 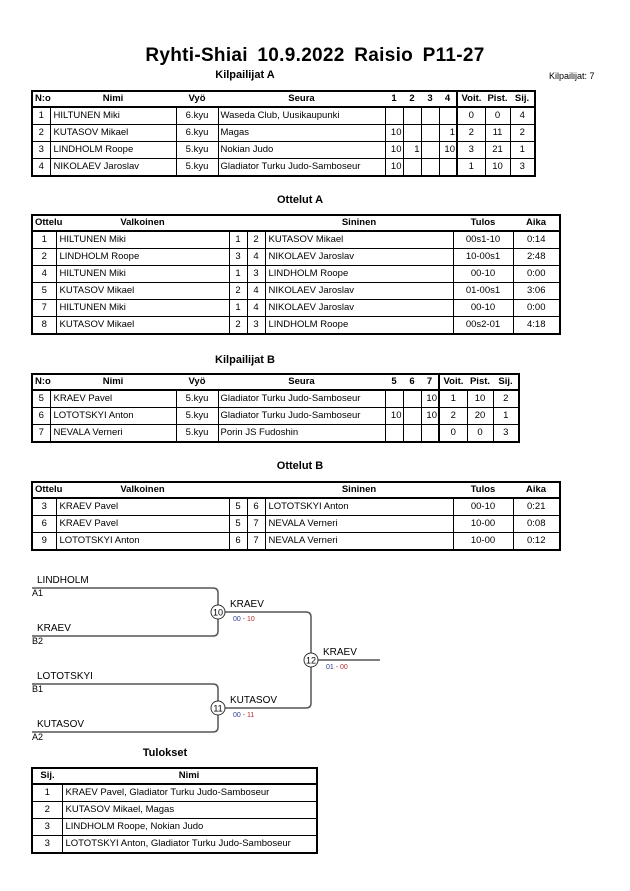 I want to click on result-row: 3 LINDHOLM Roope, Nokian Judo, so click(x=174, y=827).